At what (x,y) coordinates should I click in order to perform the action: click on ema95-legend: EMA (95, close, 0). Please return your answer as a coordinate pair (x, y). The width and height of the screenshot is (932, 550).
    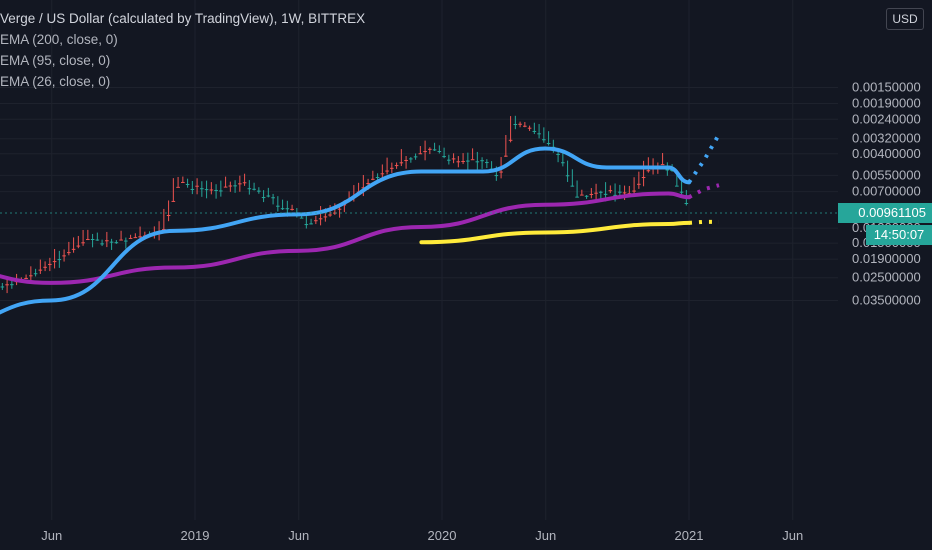
    Looking at the image, I should click on (55, 60).